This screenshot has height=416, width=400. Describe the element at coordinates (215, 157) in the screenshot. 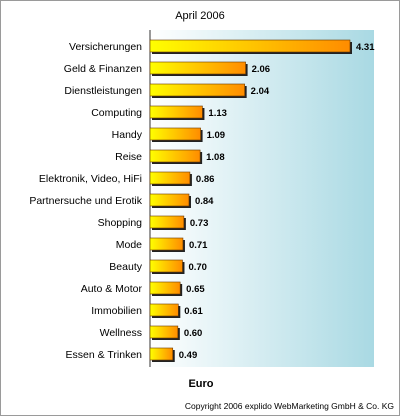

I see `value-label: 1.08` at that location.